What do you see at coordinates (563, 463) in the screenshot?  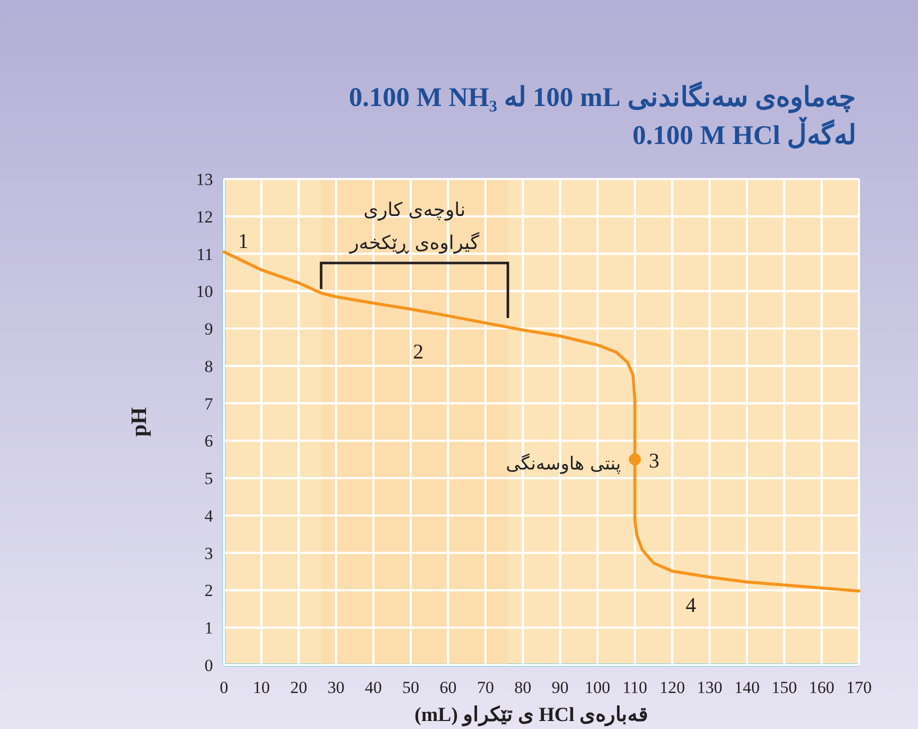 I see `annotation: پنتی هاوسەنگی` at bounding box center [563, 463].